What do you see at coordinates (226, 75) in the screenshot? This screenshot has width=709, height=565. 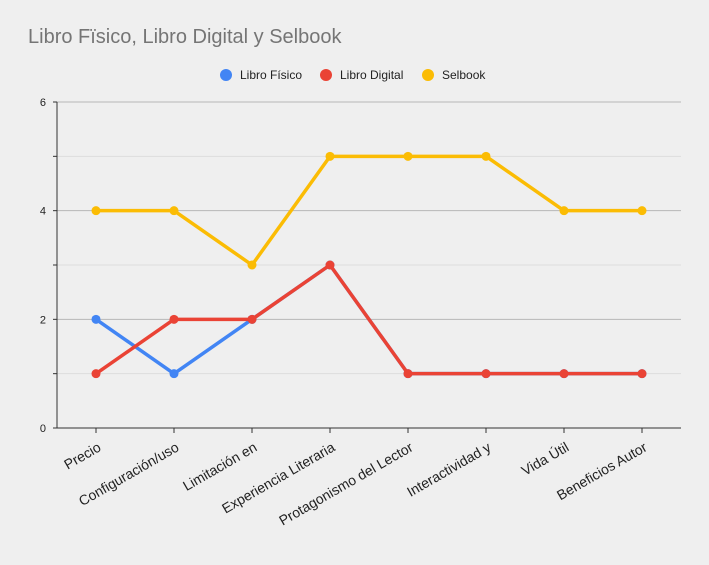 I see `legend-marker-libro-f-sico` at bounding box center [226, 75].